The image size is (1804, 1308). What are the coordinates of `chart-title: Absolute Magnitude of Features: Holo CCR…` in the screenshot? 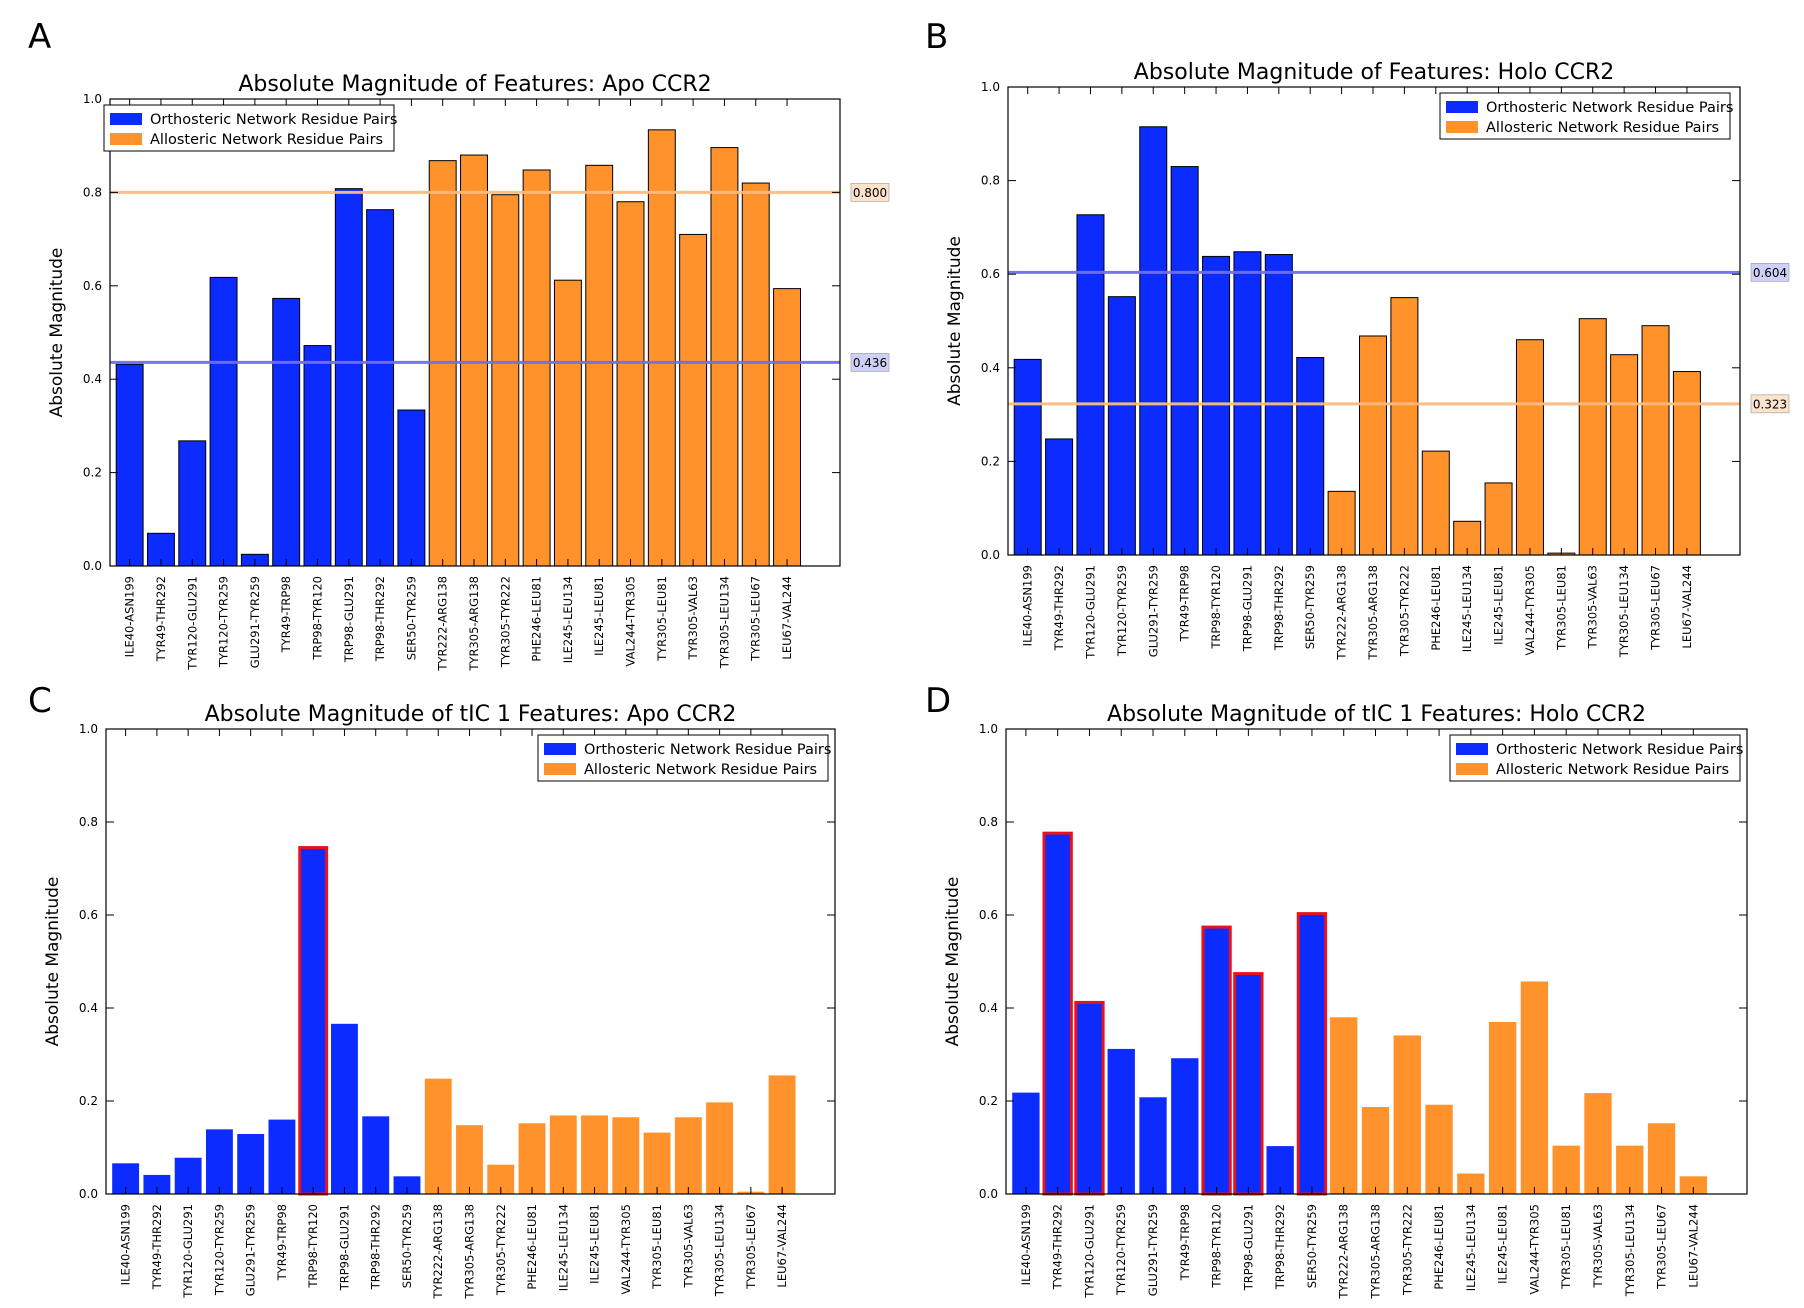 It's located at (1374, 72).